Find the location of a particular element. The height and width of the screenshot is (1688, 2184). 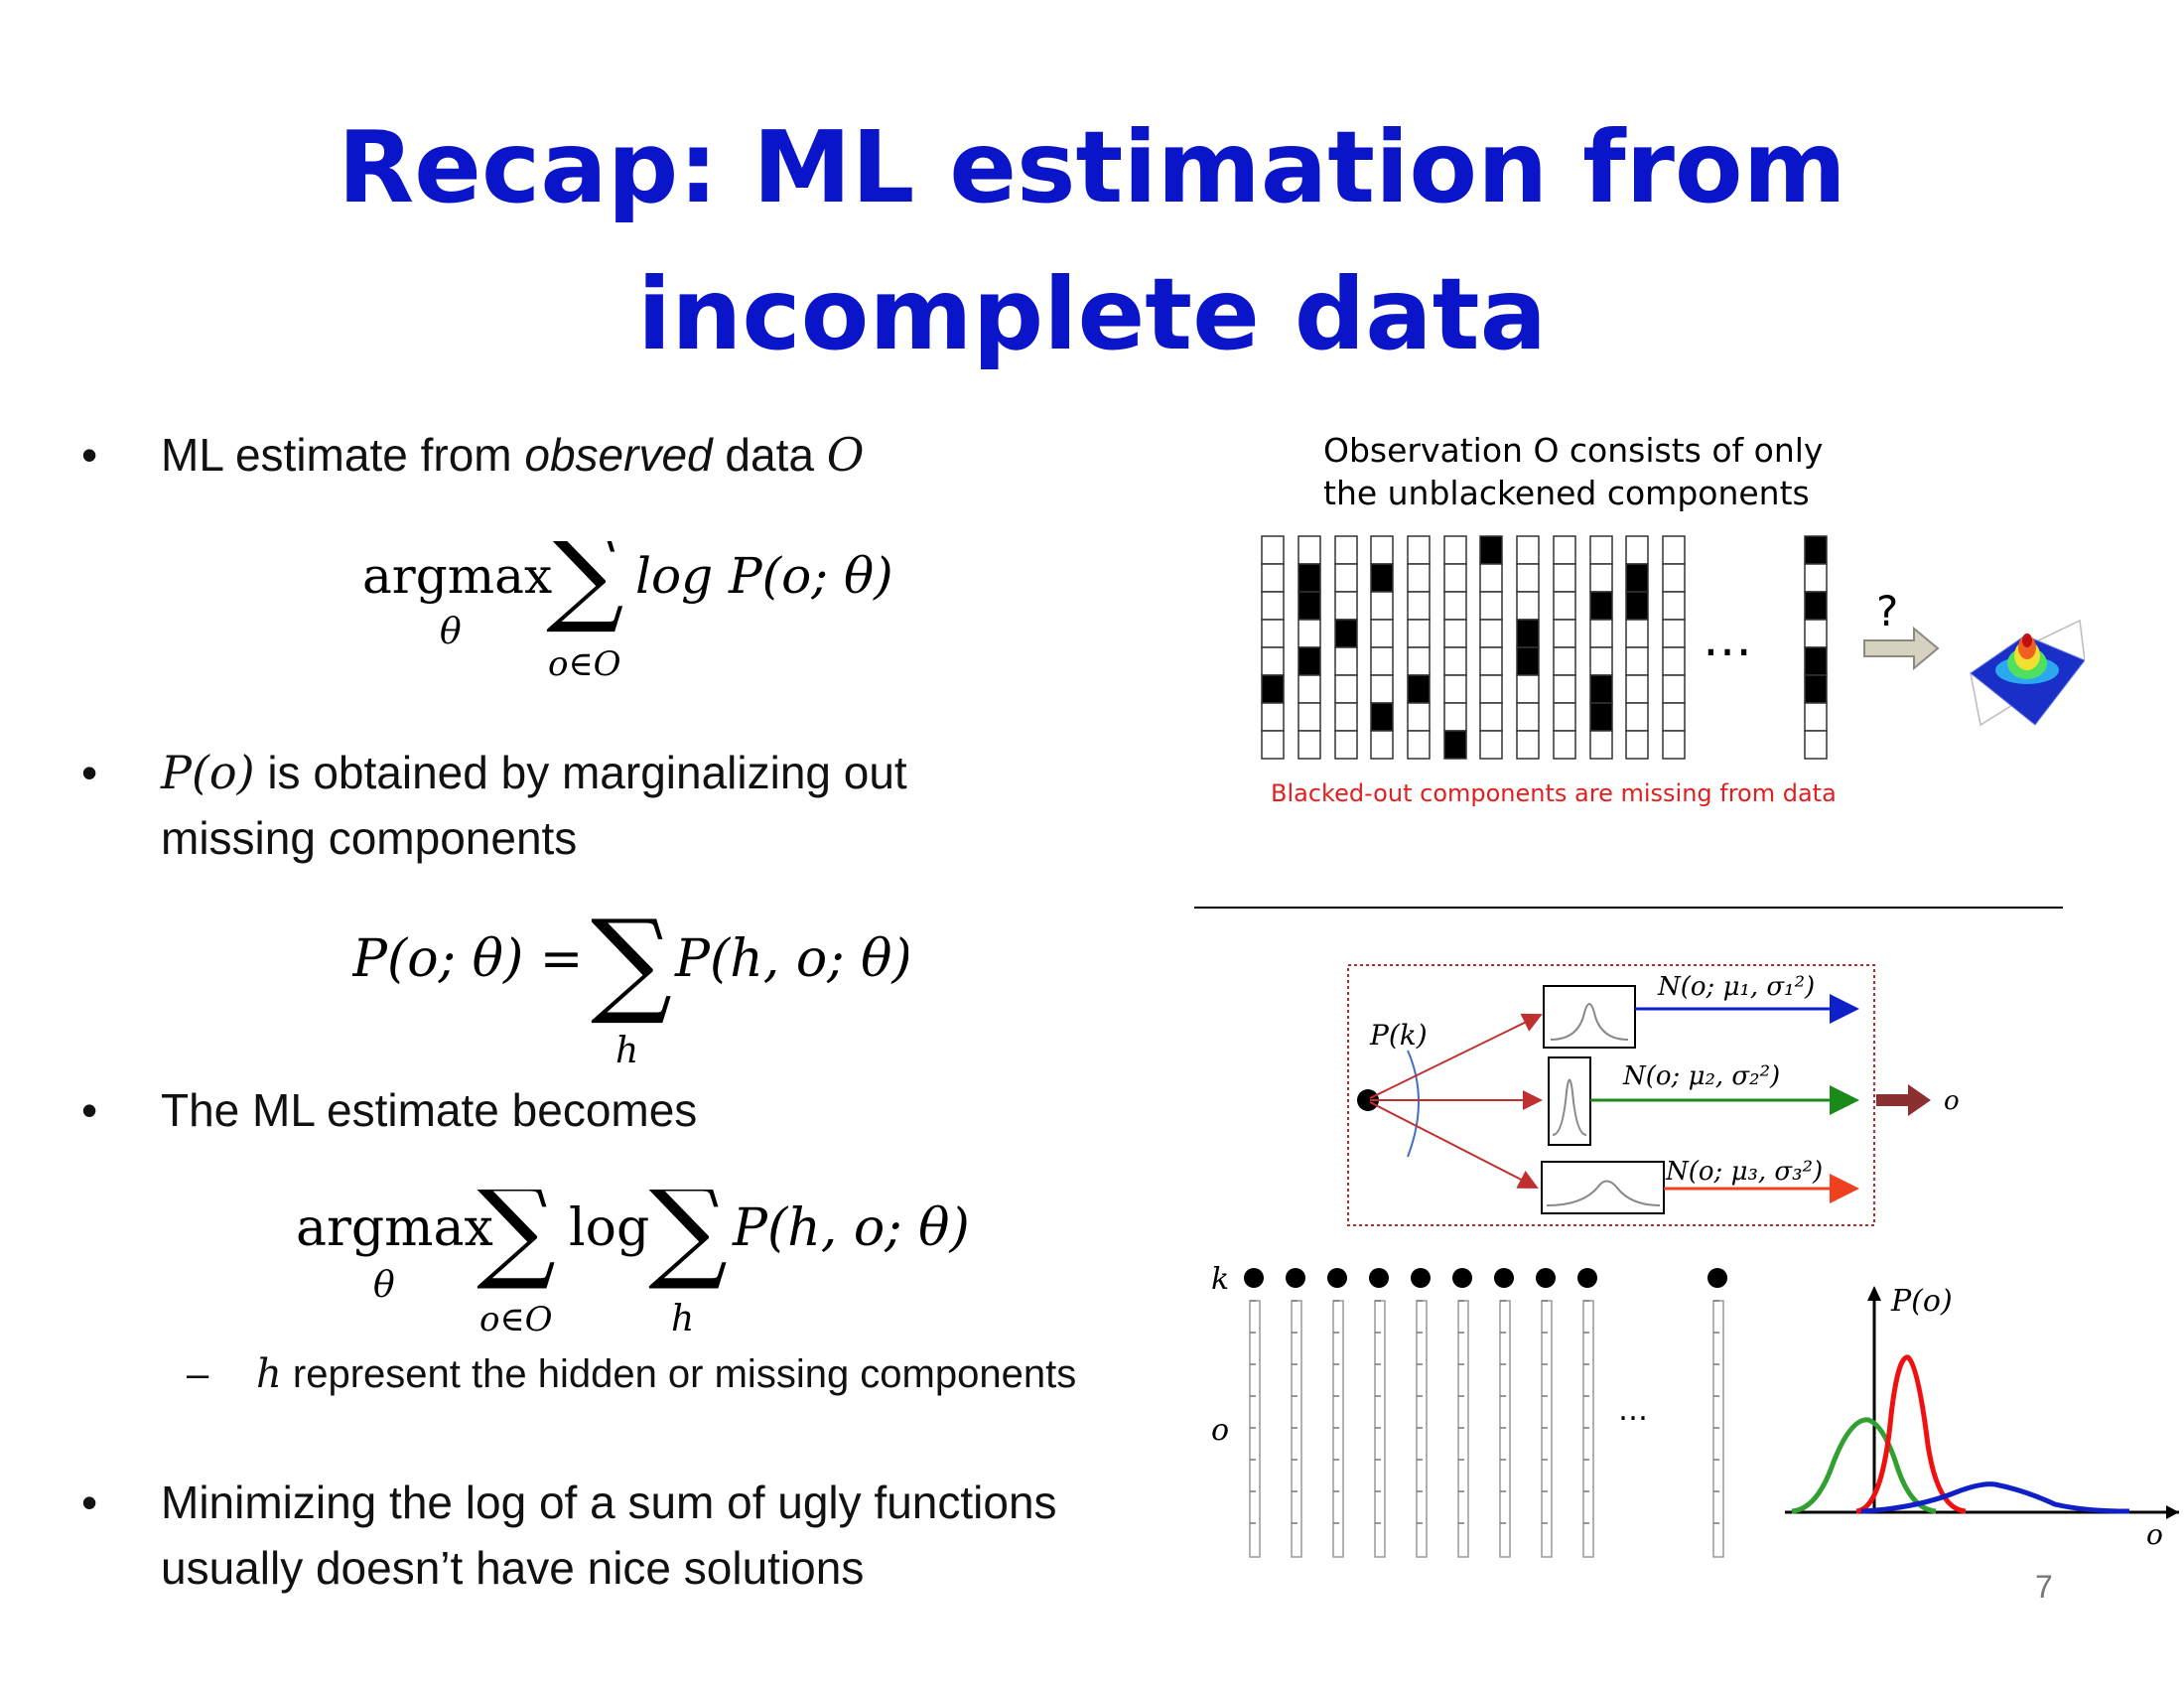

eq3-argmax-sub: θ is located at coordinates (384, 1285).